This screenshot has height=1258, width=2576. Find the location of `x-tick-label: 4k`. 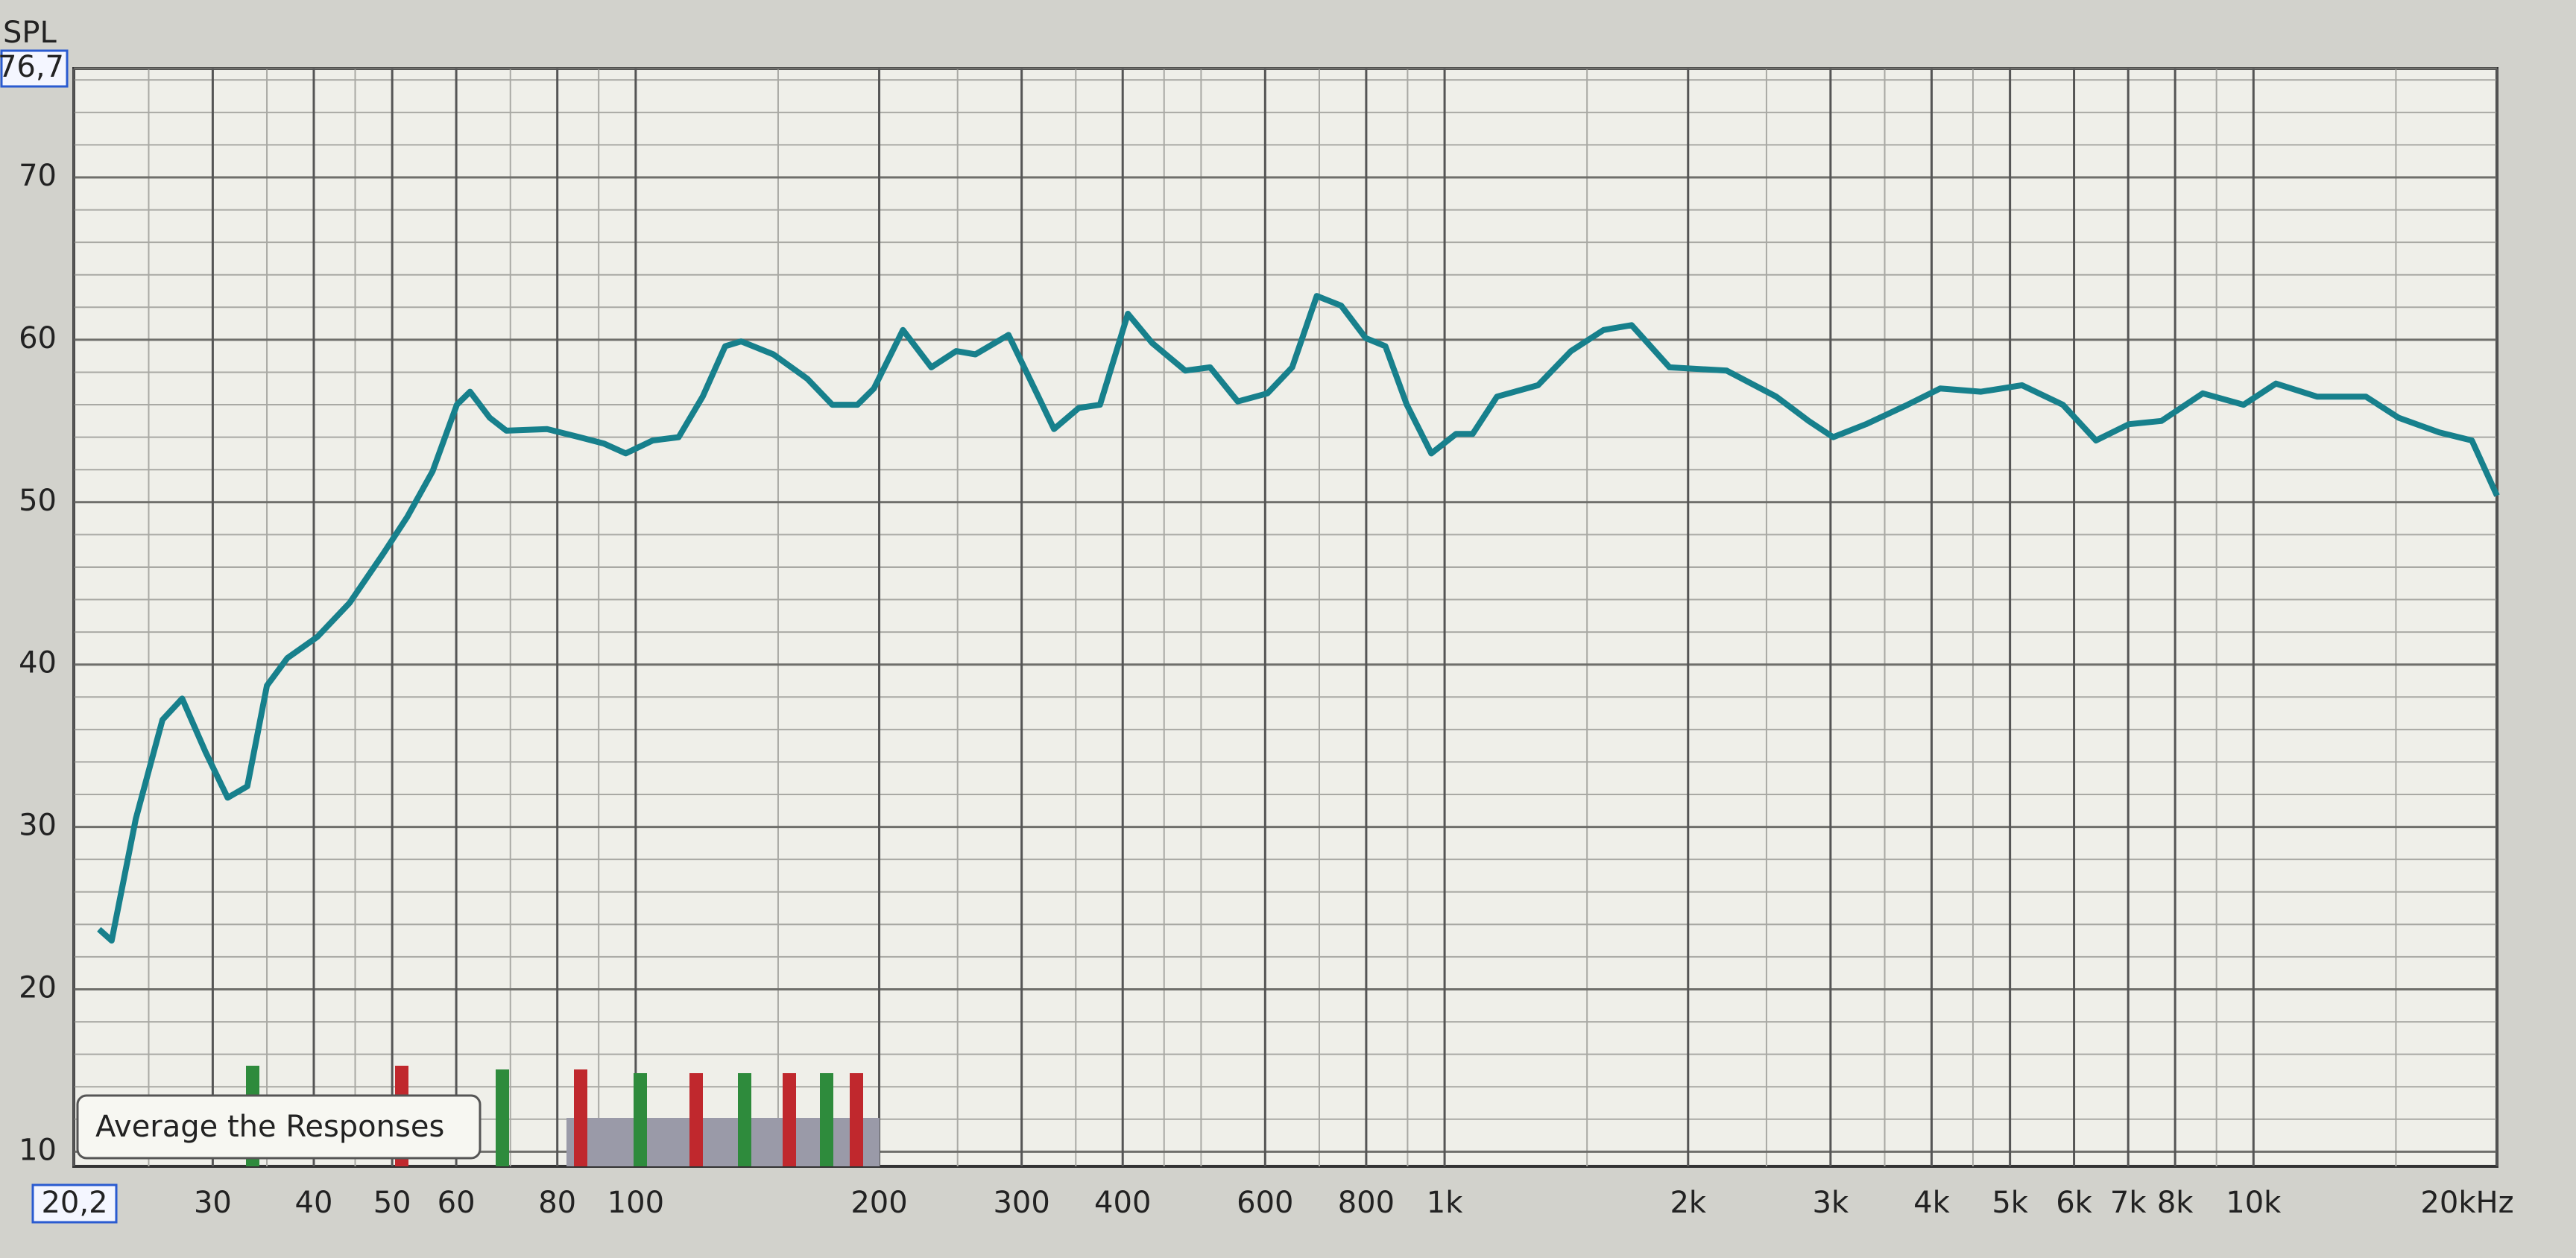

x-tick-label: 4k is located at coordinates (1932, 1203).